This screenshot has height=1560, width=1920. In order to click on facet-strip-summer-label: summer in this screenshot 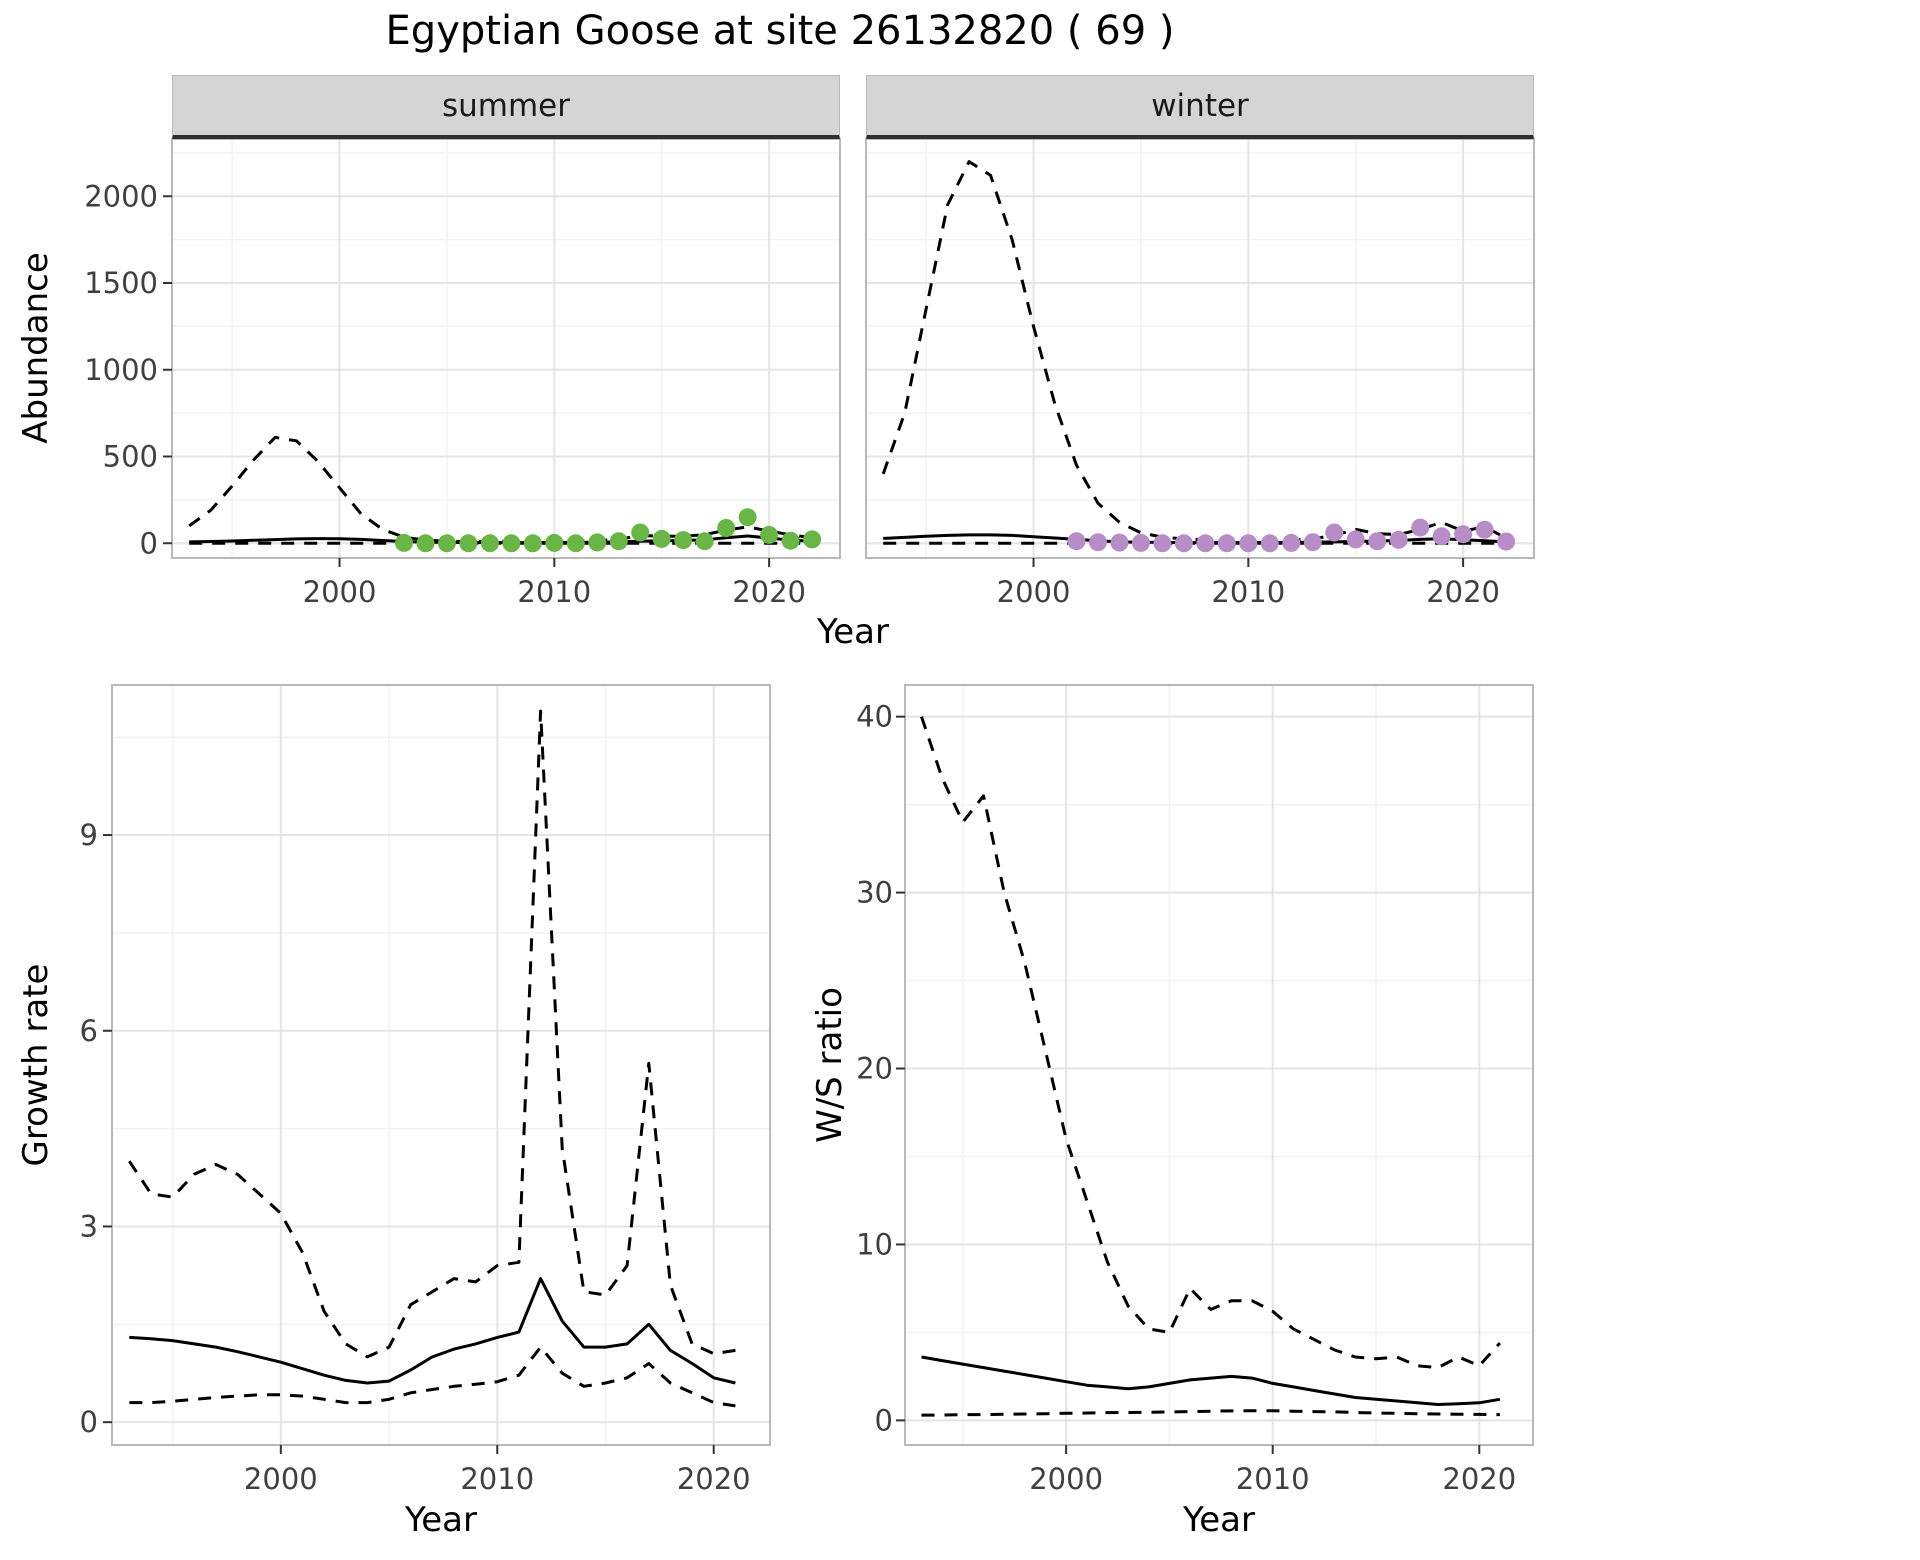, I will do `click(505, 105)`.